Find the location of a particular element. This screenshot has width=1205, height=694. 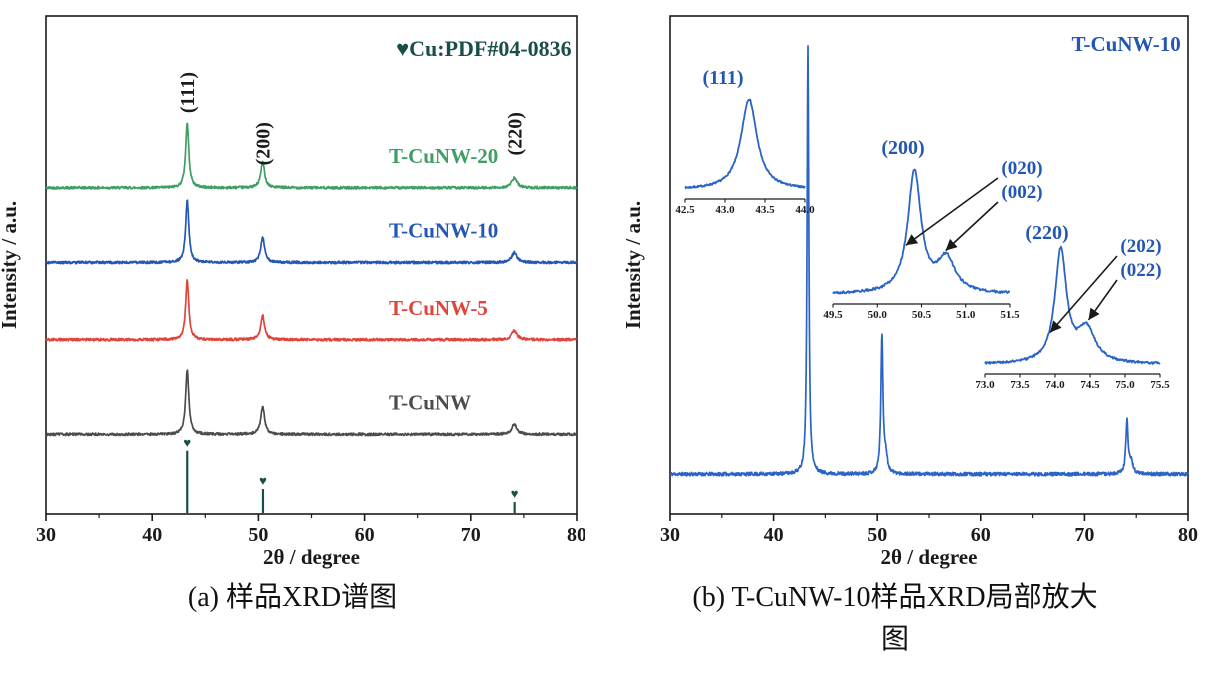

inset-tick-label: 49.5 is located at coordinates (833, 315).